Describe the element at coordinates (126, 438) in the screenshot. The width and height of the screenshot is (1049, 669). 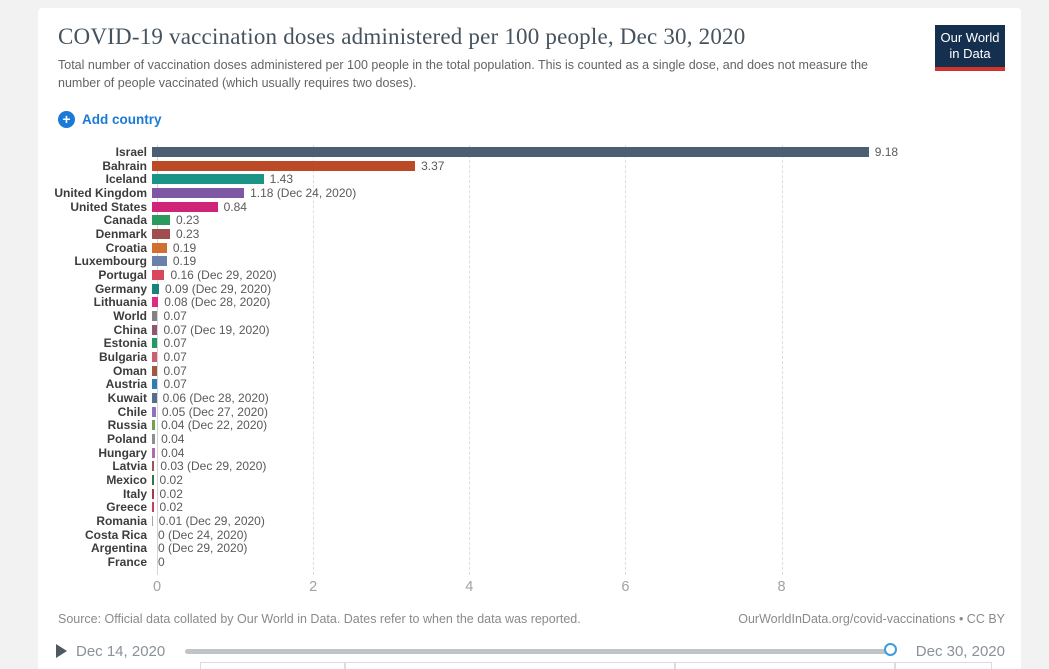
I see `country-label: Poland` at that location.